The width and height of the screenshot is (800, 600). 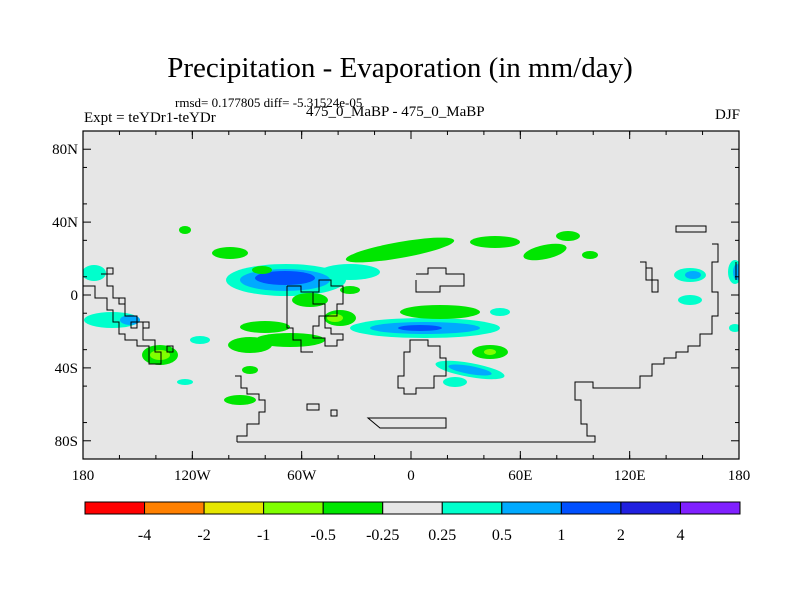 What do you see at coordinates (442, 535) in the screenshot?
I see `colorbar-label: 0.25` at bounding box center [442, 535].